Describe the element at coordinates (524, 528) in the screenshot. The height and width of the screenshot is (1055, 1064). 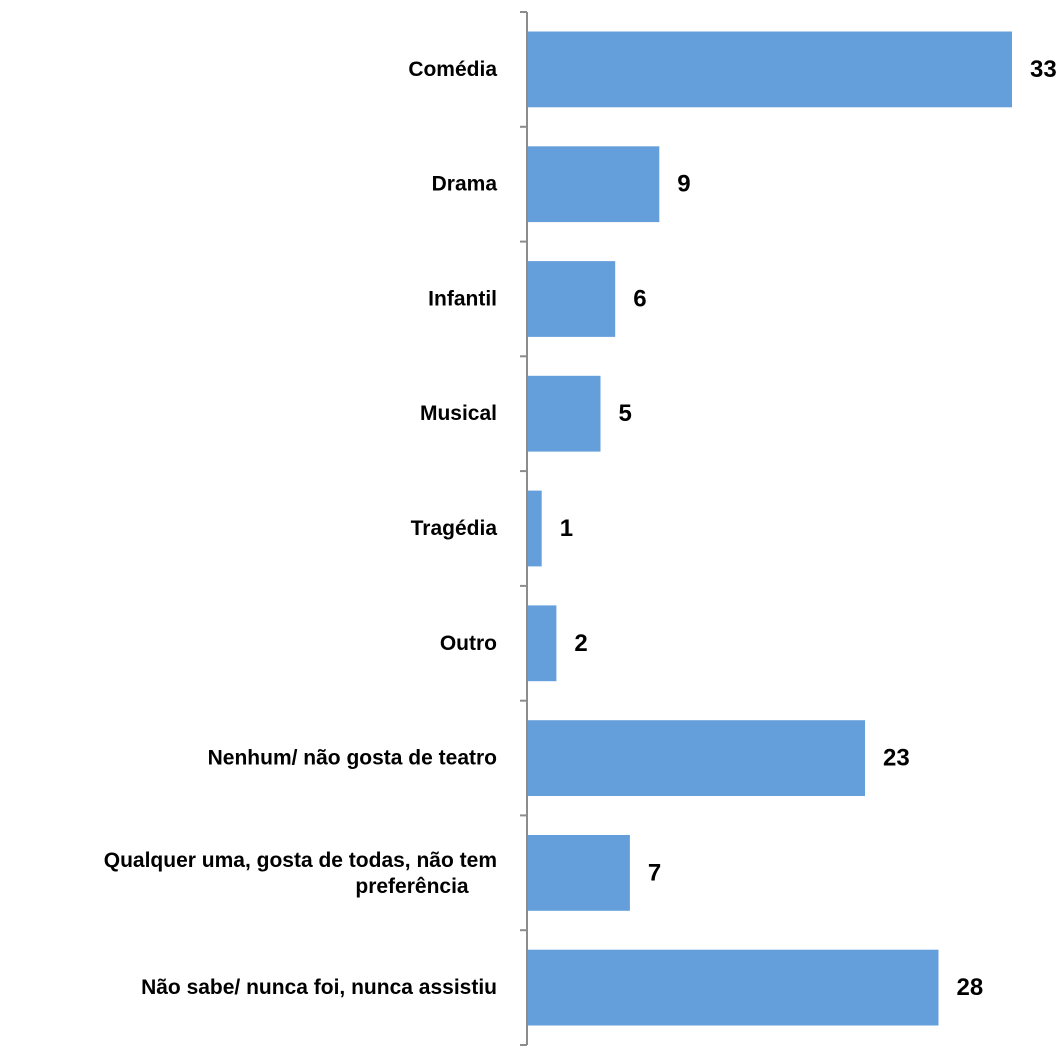
I see `axis-layer` at that location.